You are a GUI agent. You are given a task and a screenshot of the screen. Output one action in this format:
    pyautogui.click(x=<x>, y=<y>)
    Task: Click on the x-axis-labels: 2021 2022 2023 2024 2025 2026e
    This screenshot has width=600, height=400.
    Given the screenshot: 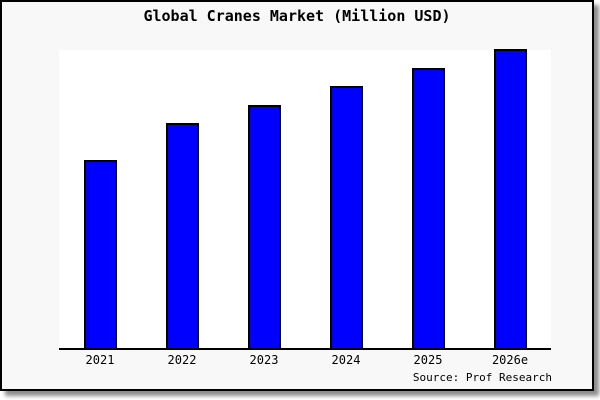 What is the action you would take?
    pyautogui.click(x=305, y=360)
    